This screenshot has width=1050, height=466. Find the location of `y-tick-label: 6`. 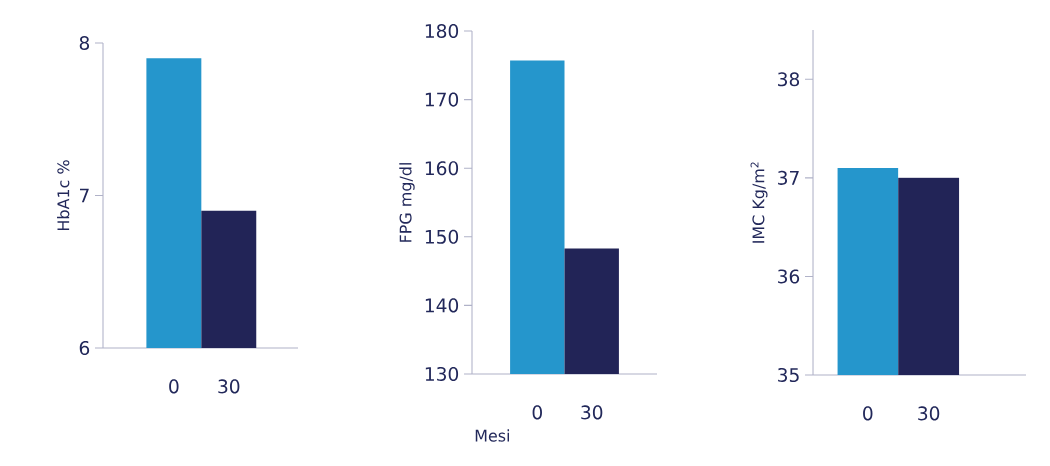

y-tick-label: 6 is located at coordinates (84, 348).